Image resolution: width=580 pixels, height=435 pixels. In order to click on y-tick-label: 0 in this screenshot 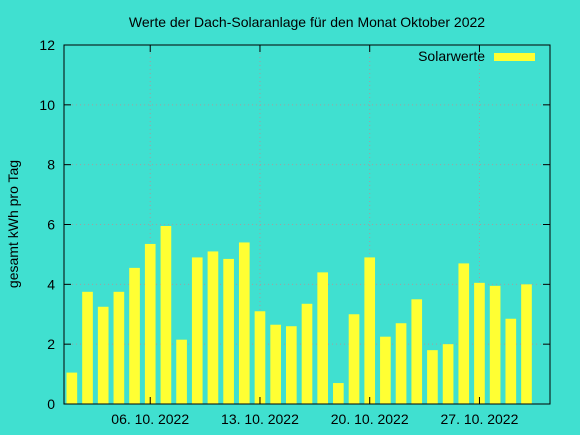, I will do `click(51, 404)`.